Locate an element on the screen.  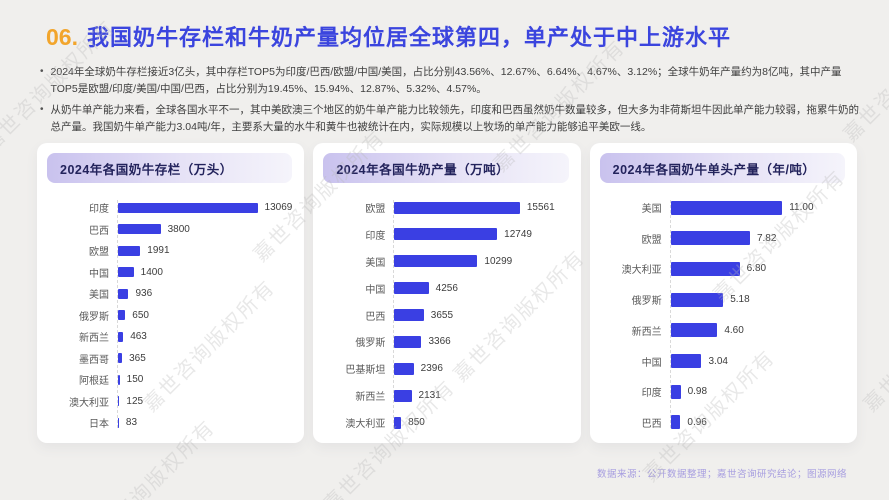
category-label: 阿根廷 is located at coordinates (94, 381).